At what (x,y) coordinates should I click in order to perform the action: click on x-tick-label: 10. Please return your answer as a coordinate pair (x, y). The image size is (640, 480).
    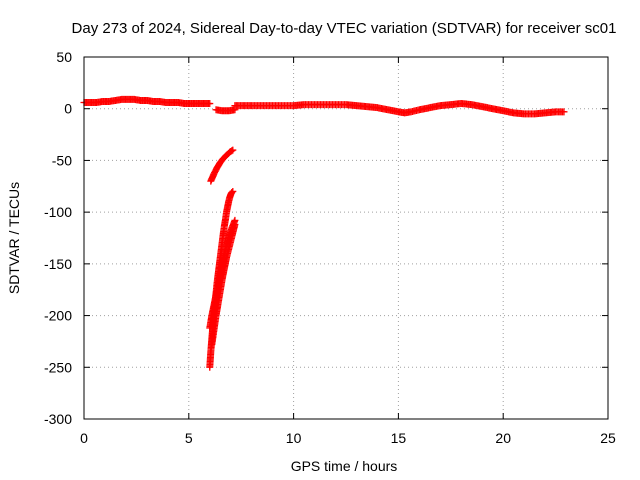
    Looking at the image, I should click on (294, 438).